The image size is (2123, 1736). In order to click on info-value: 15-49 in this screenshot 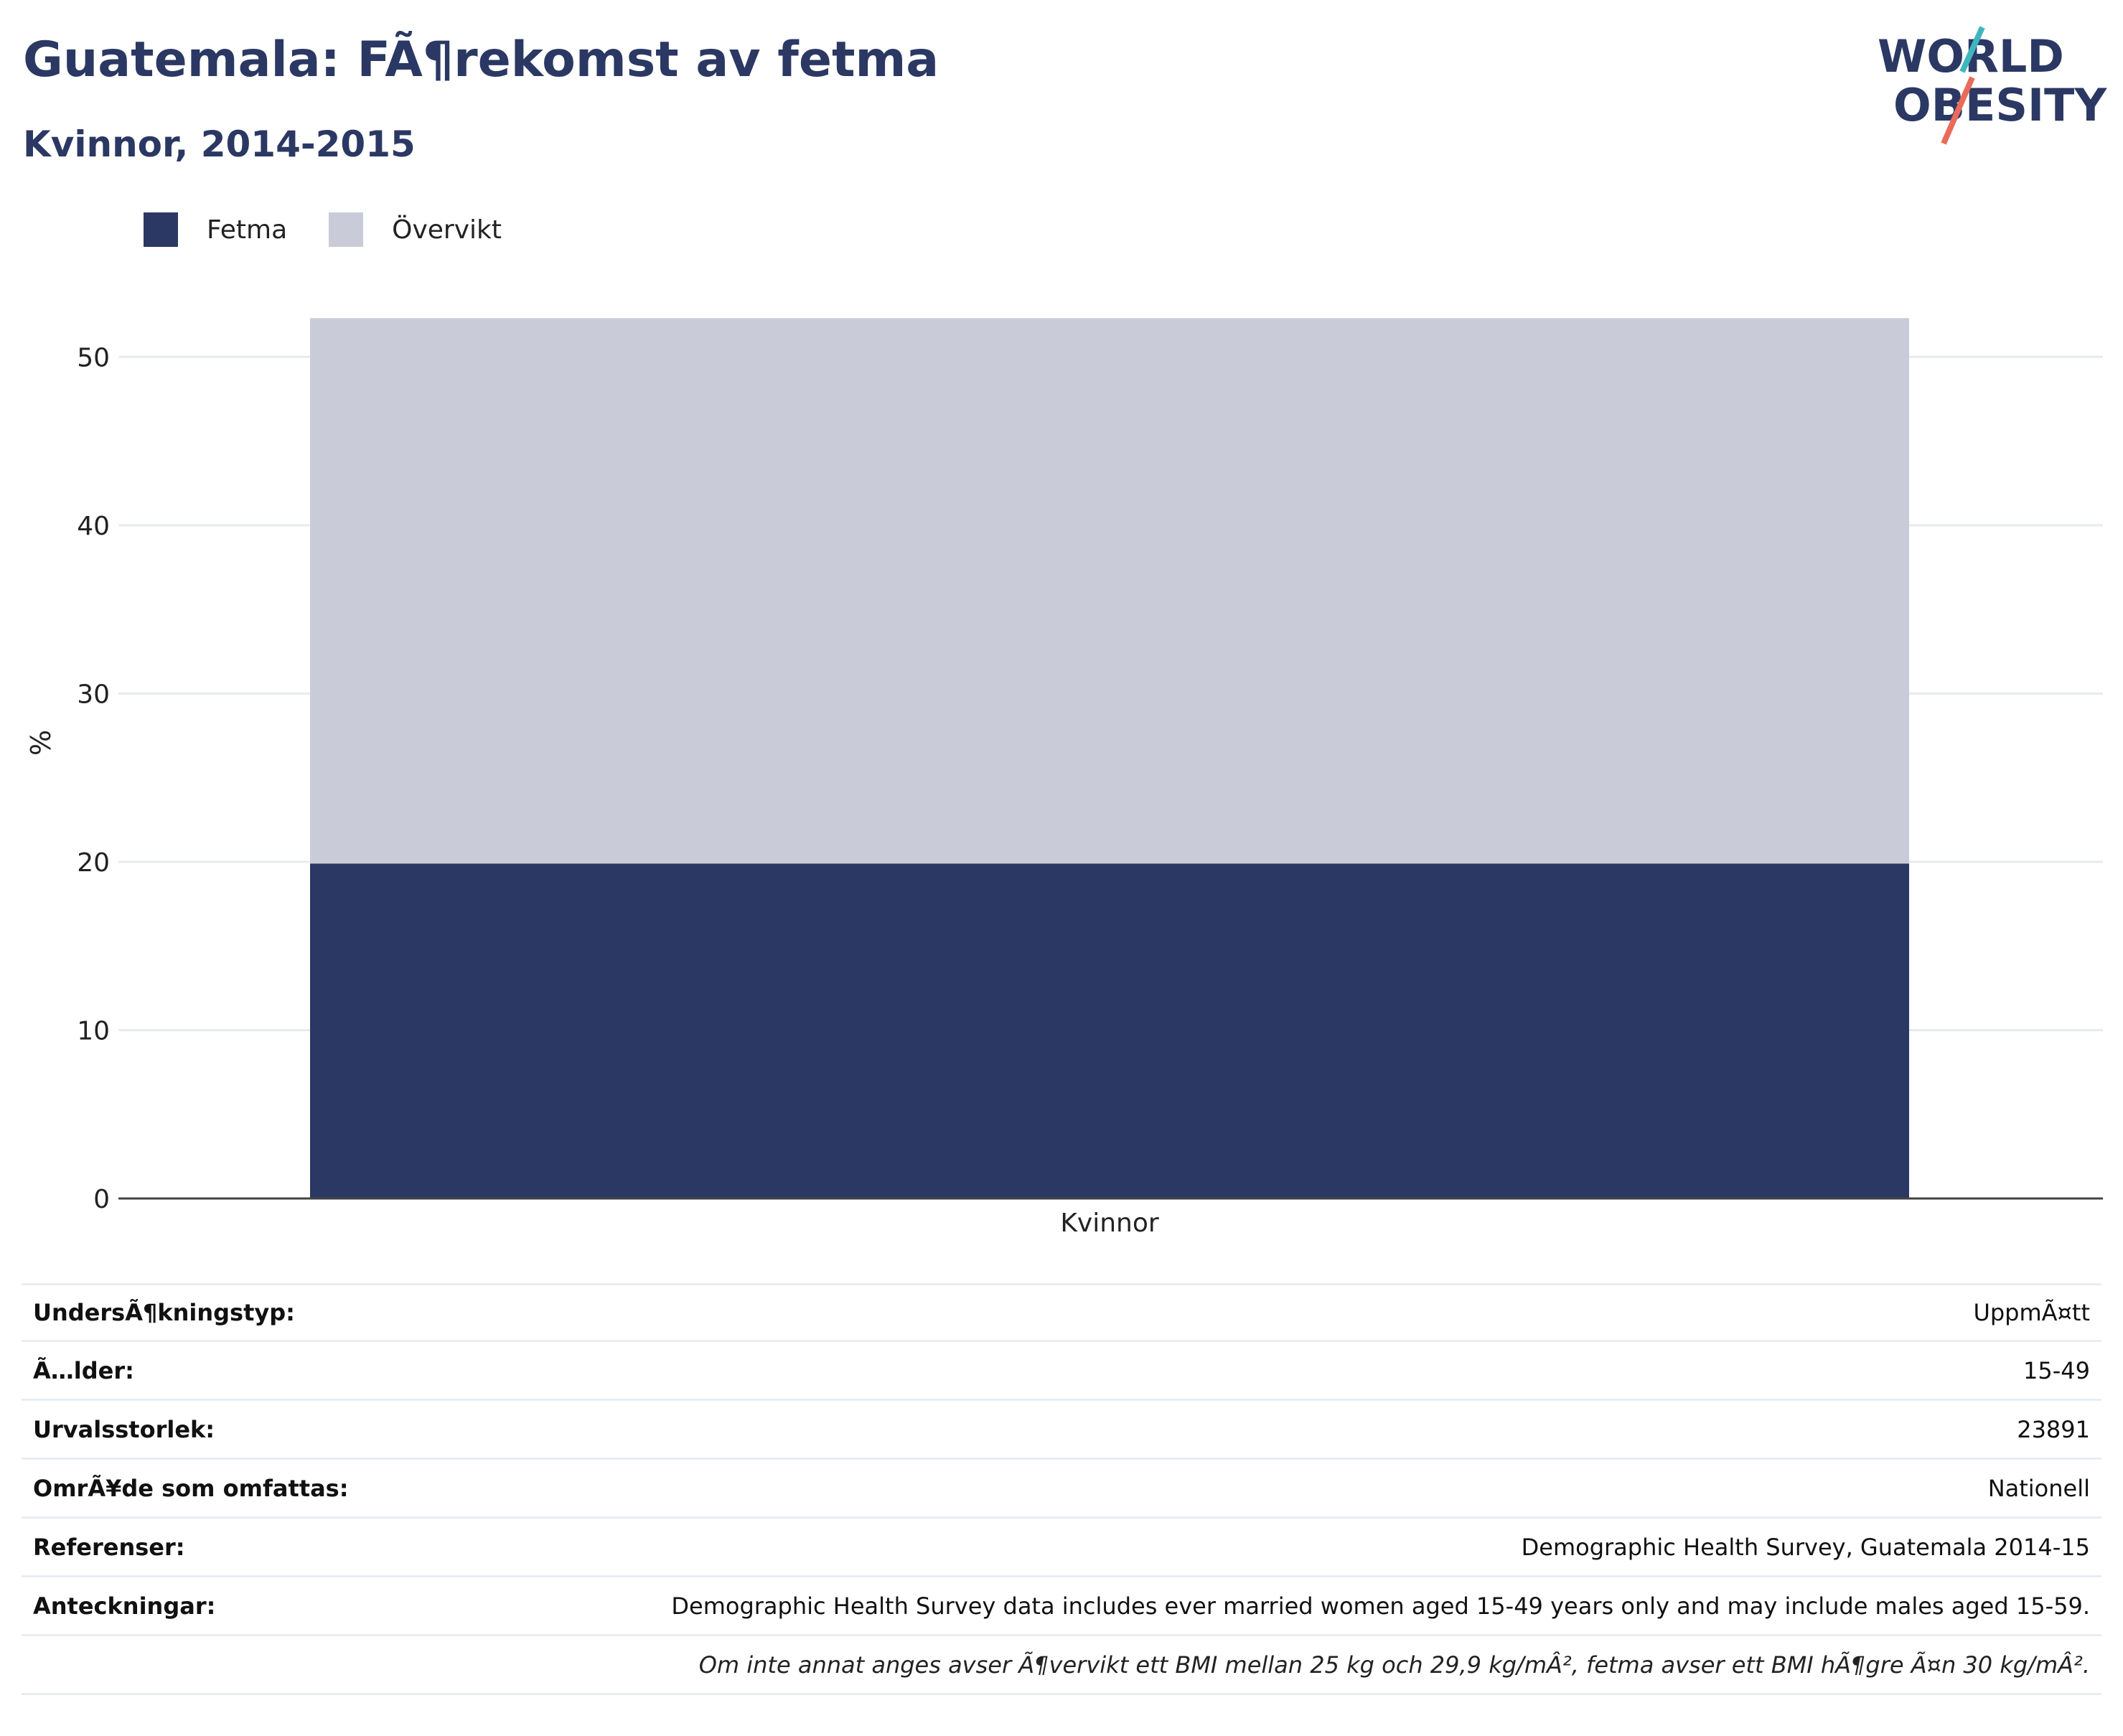, I will do `click(2056, 1370)`.